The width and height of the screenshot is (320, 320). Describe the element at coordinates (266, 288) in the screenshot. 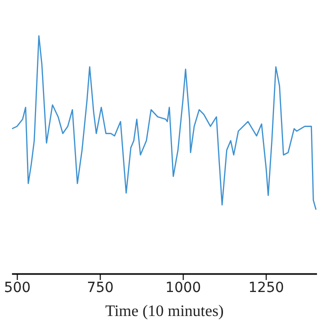

I see `x-tick-label: 1250` at that location.